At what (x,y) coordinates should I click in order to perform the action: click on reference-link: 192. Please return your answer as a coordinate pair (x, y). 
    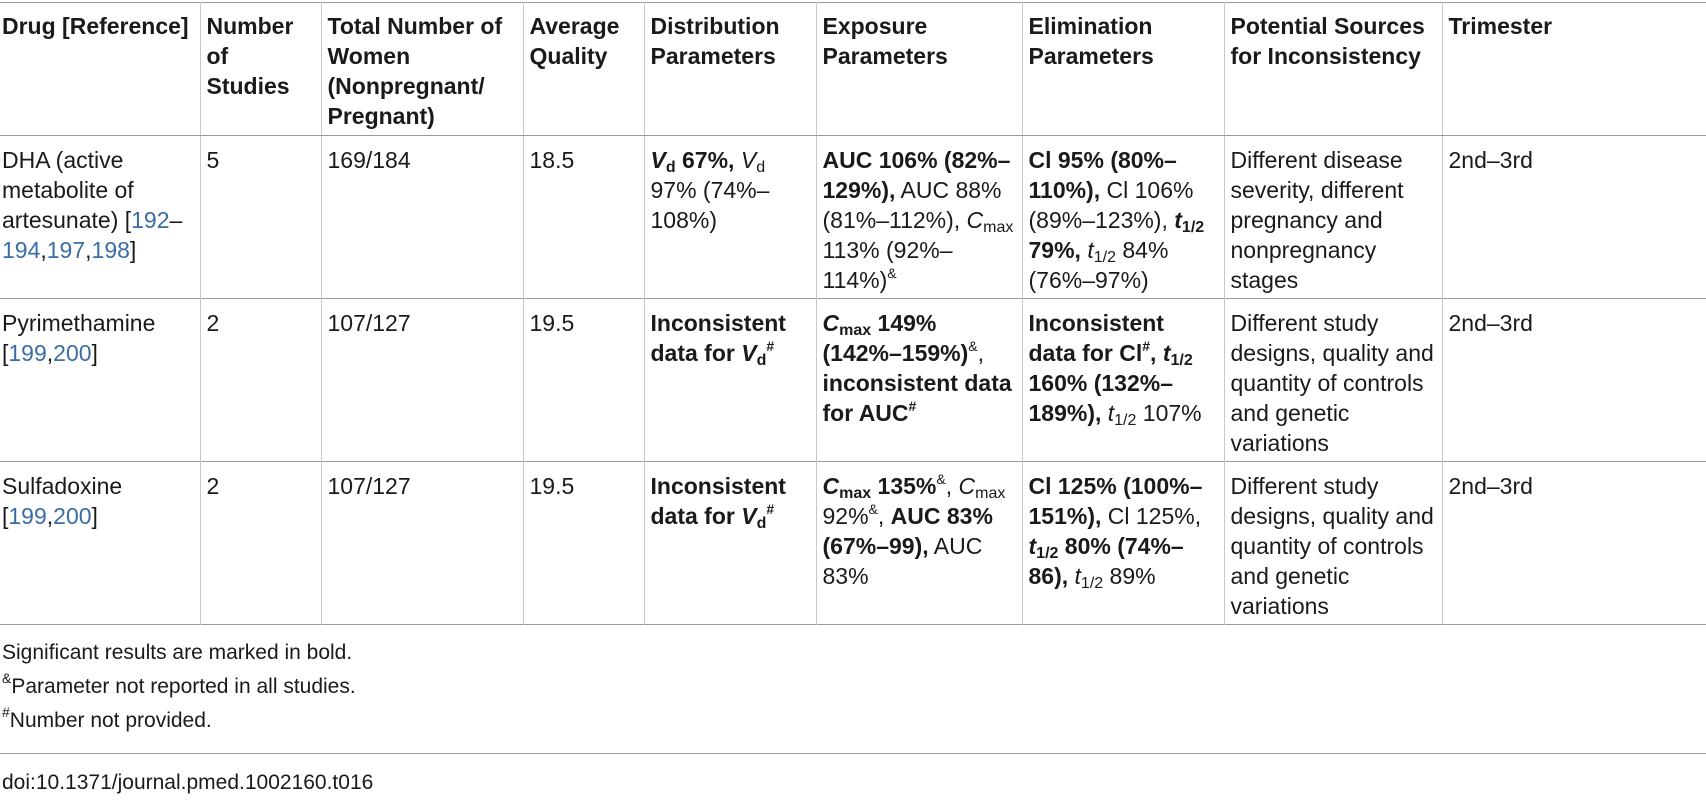
    Looking at the image, I should click on (150, 220).